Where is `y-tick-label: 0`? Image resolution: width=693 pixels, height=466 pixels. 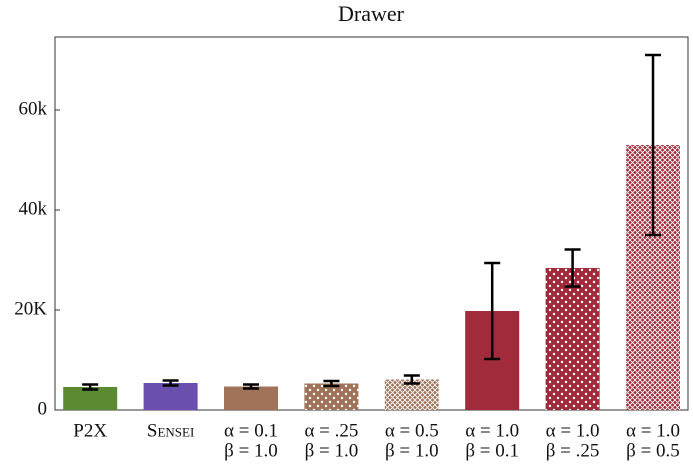 y-tick-label: 0 is located at coordinates (43, 408).